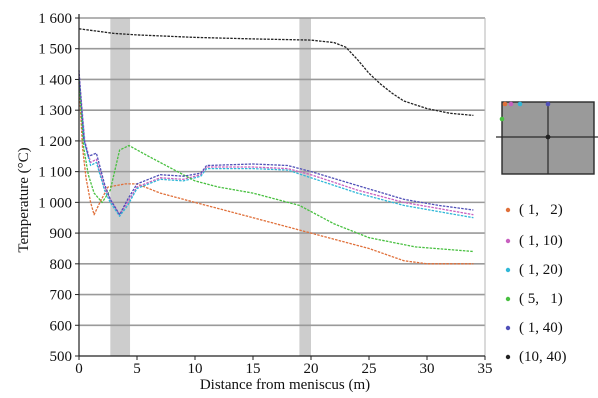 The height and width of the screenshot is (398, 598). What do you see at coordinates (61, 265) in the screenshot?
I see `y-tick-label: 800` at bounding box center [61, 265].